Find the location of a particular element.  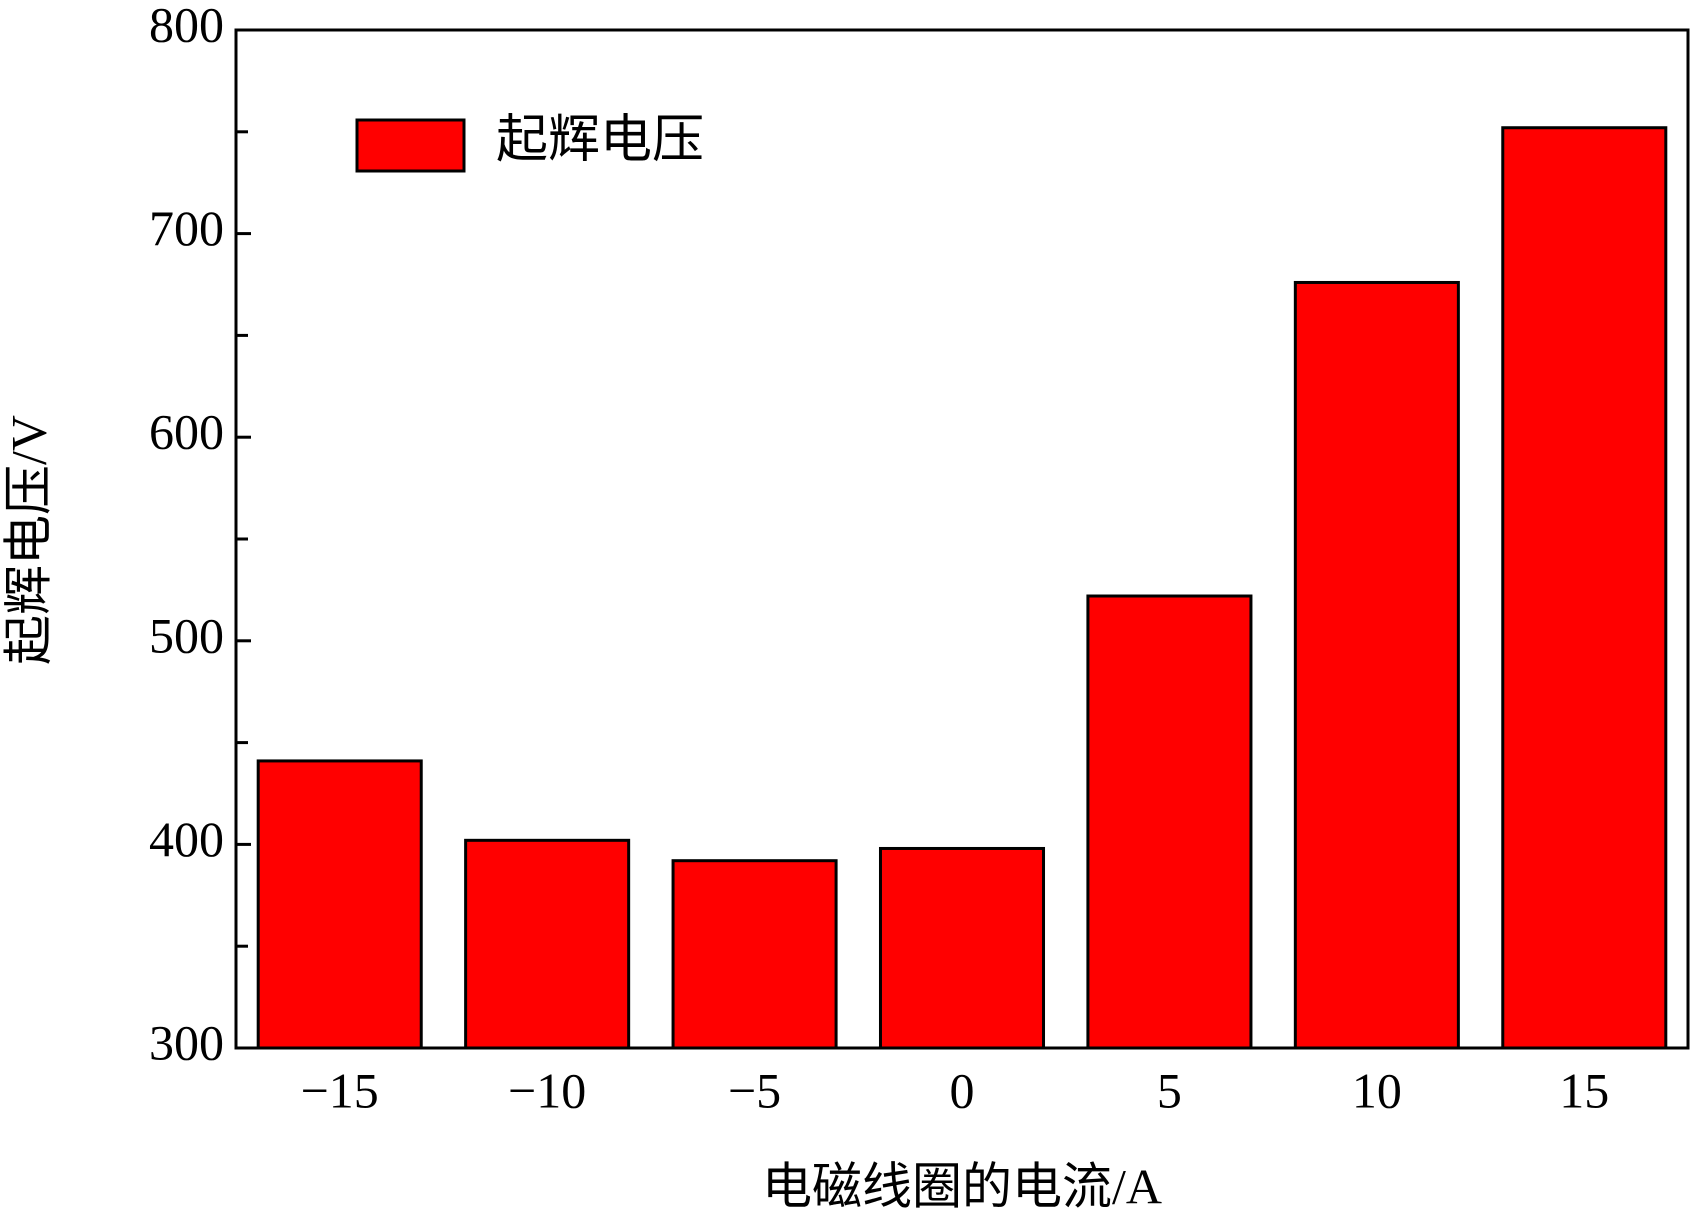

y-tick-label: 800 is located at coordinates (186, 26).